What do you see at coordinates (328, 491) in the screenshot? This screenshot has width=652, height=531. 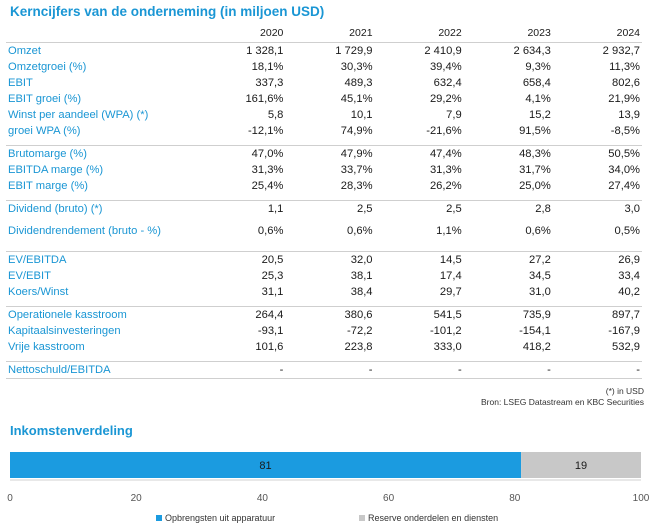 I see `chart-axis: 0 20 40 60 80 100` at bounding box center [328, 491].